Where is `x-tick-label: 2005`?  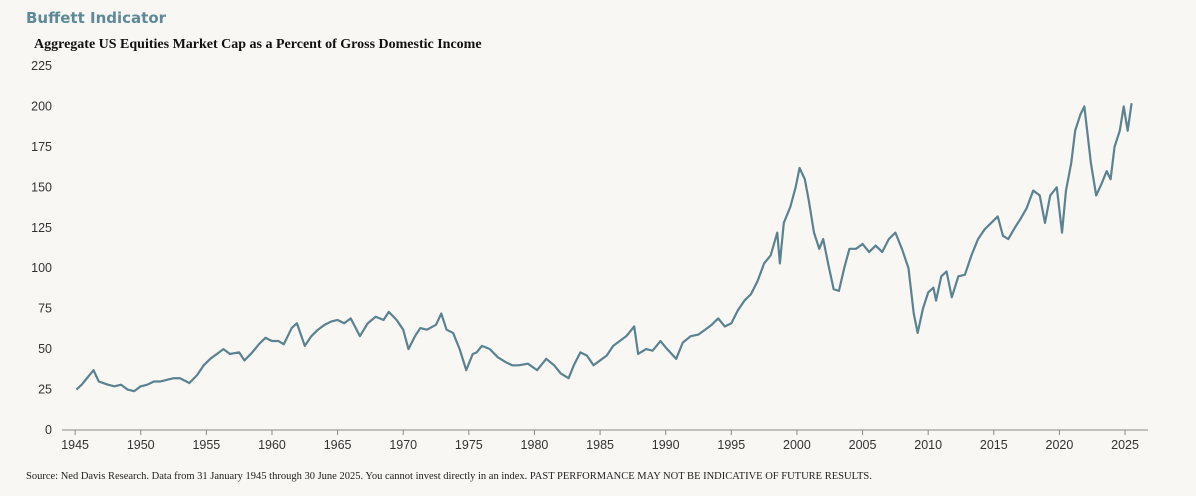
x-tick-label: 2005 is located at coordinates (863, 445).